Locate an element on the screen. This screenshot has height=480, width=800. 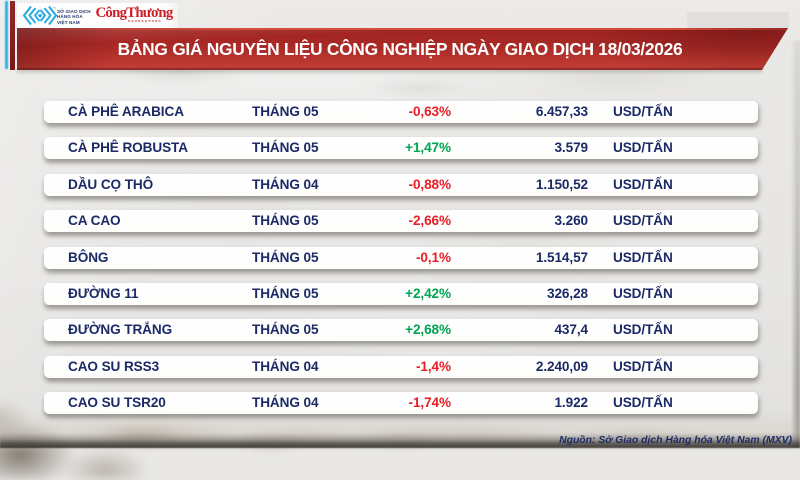
title-banner is located at coordinates (402, 49).